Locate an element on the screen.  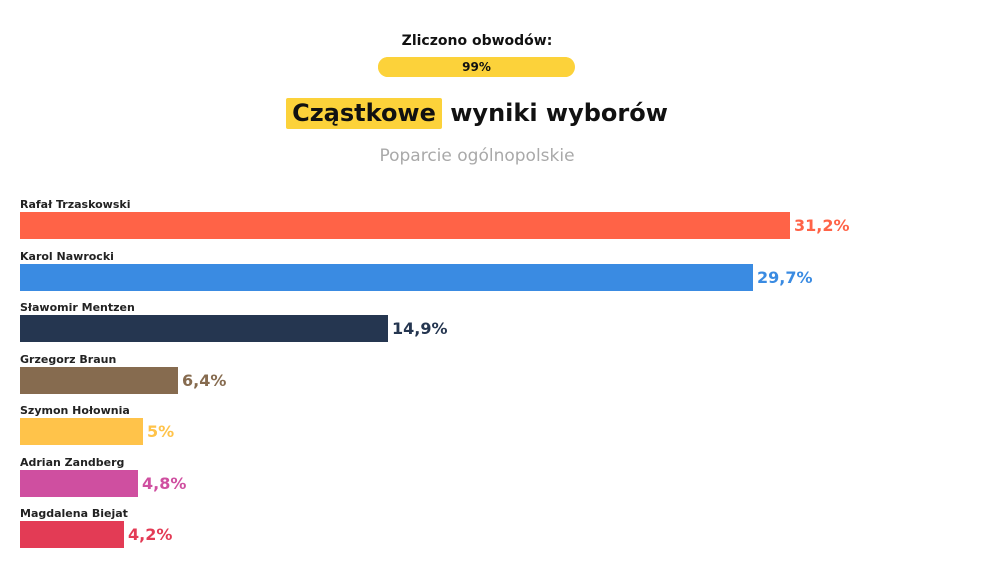
result-value-label: 4,8% is located at coordinates (164, 483).